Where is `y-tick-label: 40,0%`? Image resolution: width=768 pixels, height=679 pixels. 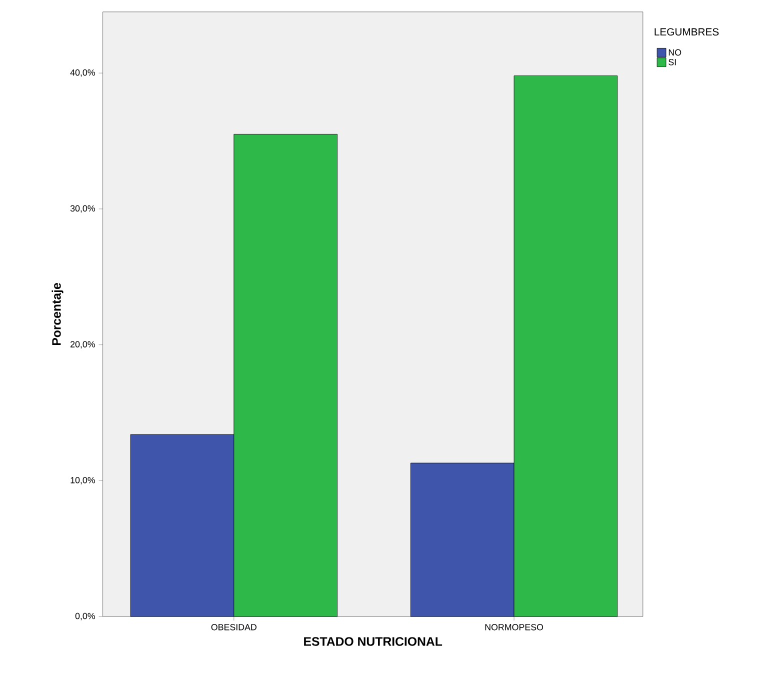
y-tick-label: 40,0% is located at coordinates (83, 73).